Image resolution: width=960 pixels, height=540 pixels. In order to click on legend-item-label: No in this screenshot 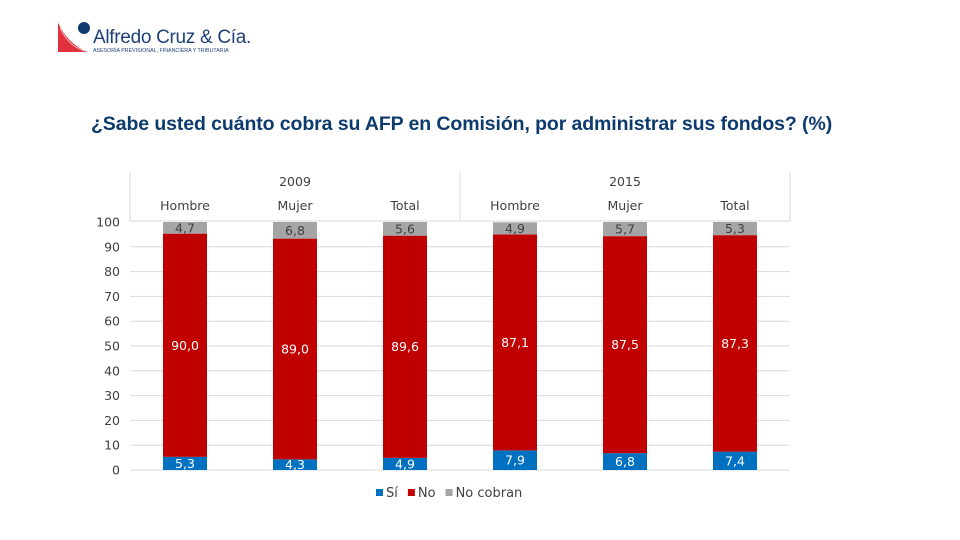, I will do `click(427, 493)`.